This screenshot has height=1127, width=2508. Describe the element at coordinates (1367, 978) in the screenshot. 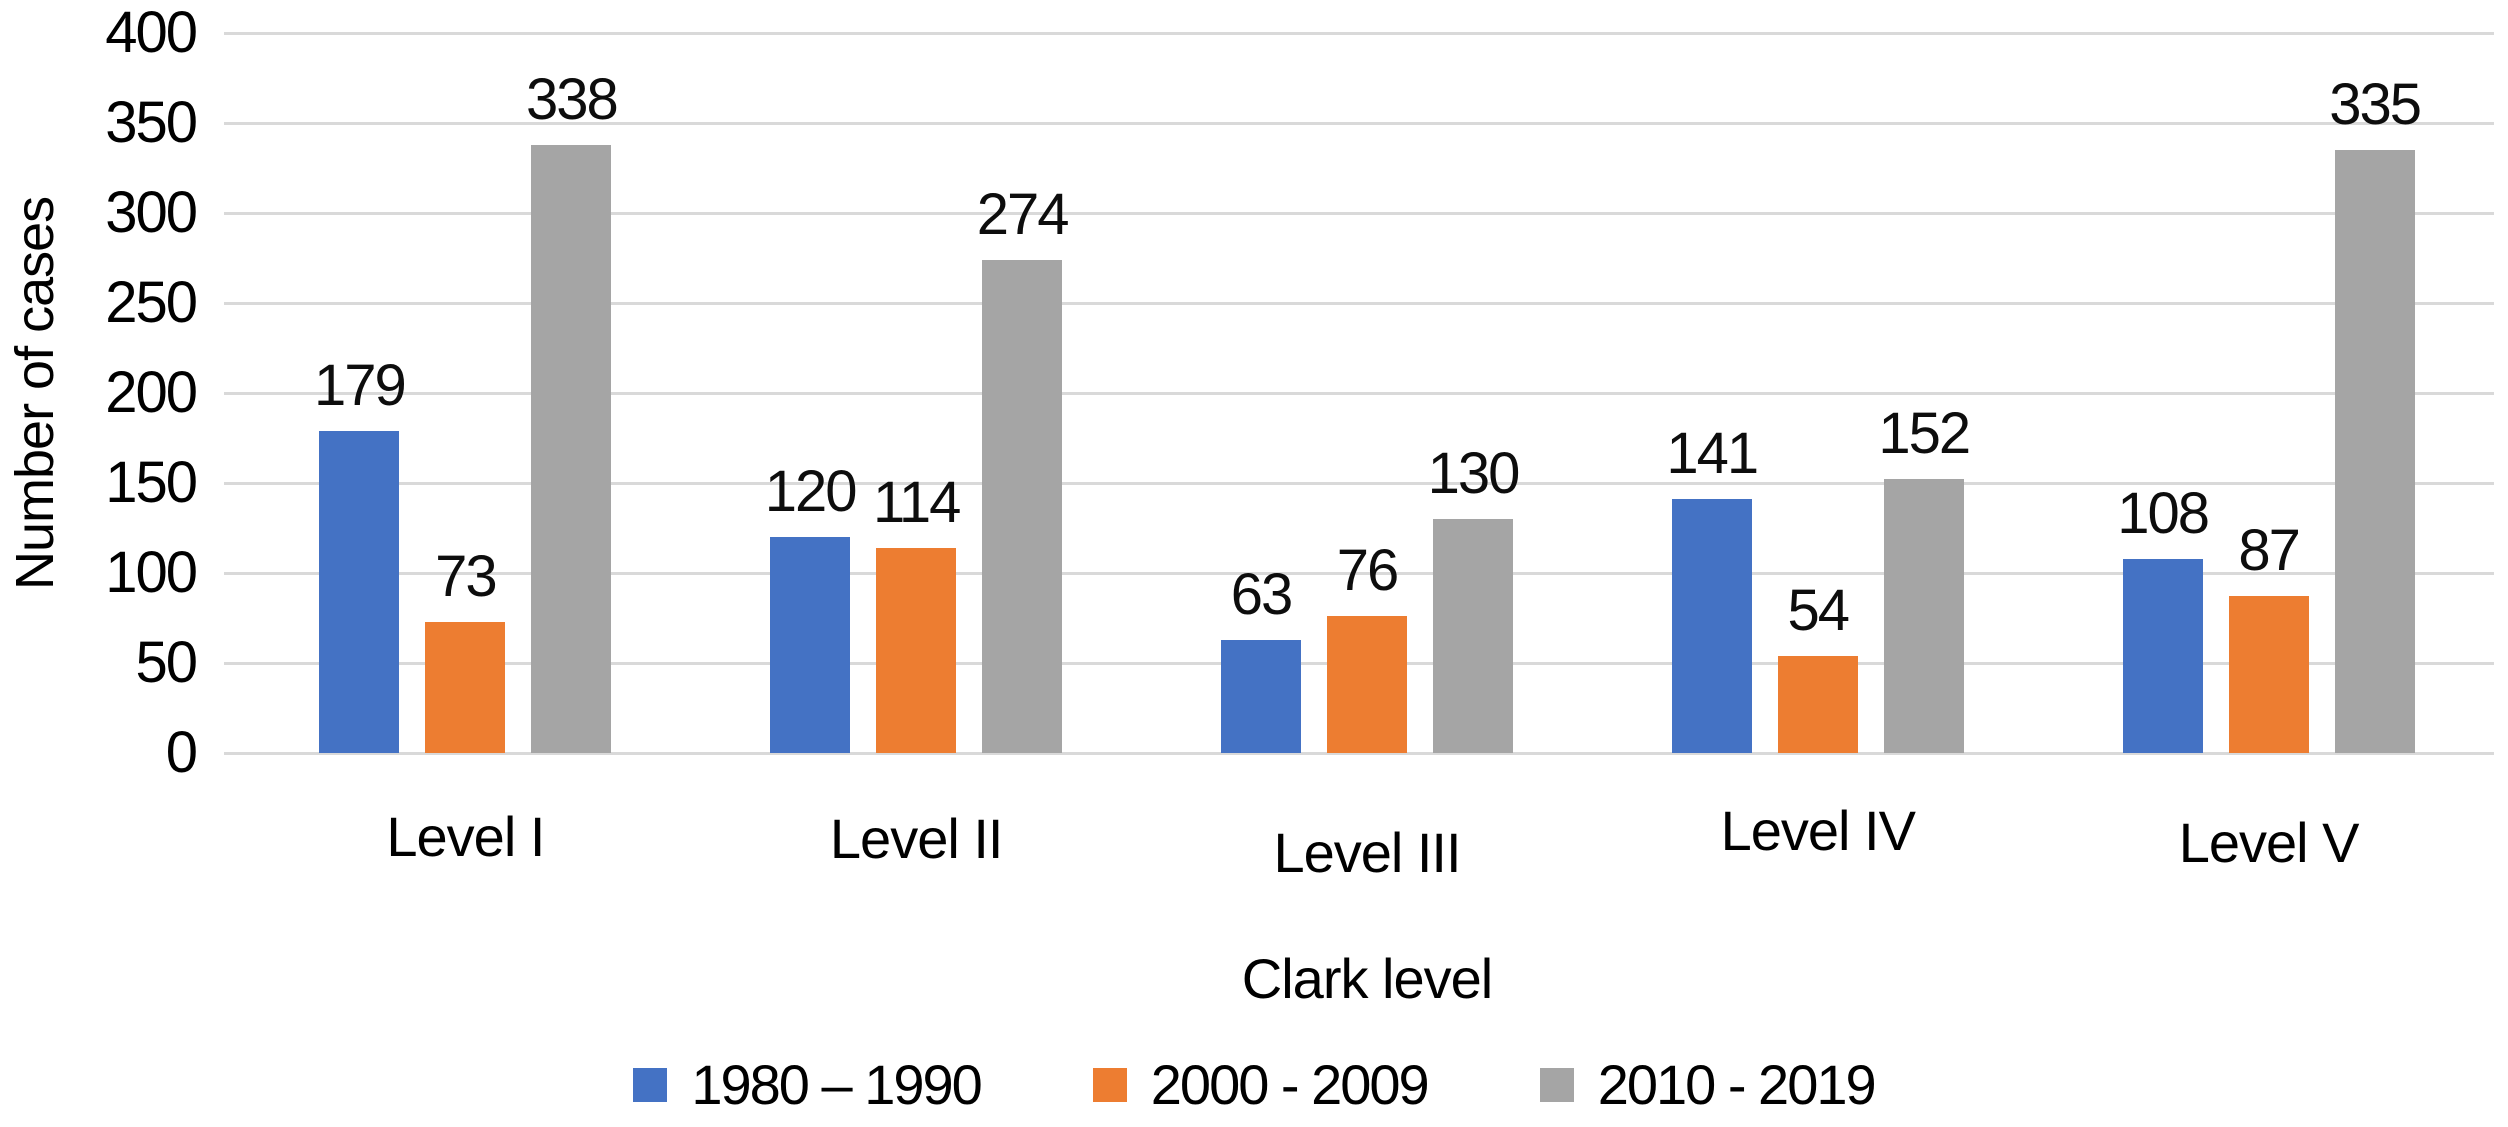

I see `x-axis-title: Clark level` at that location.